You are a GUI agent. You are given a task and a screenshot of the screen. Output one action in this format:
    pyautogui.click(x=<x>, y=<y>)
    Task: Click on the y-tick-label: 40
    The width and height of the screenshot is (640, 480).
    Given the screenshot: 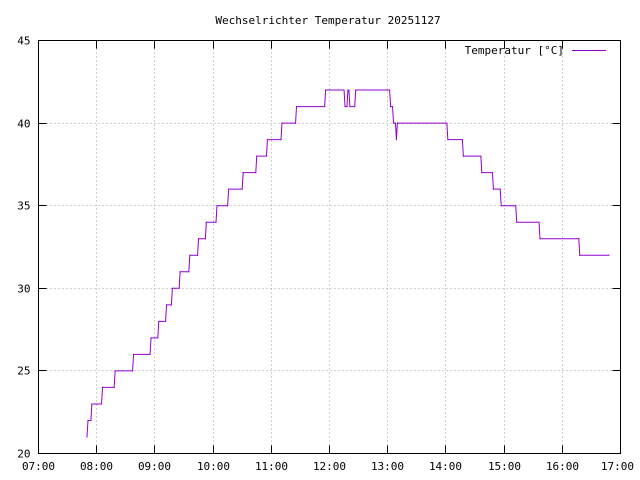 What is the action you would take?
    pyautogui.click(x=23, y=124)
    